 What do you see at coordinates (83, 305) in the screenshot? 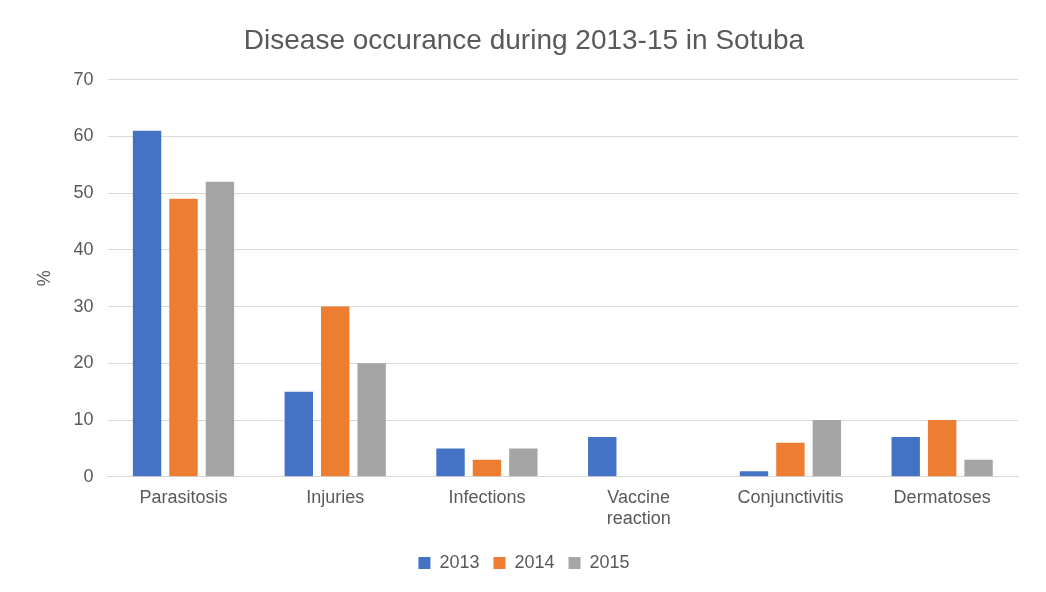
I see `y-tick-label: 30` at bounding box center [83, 305].